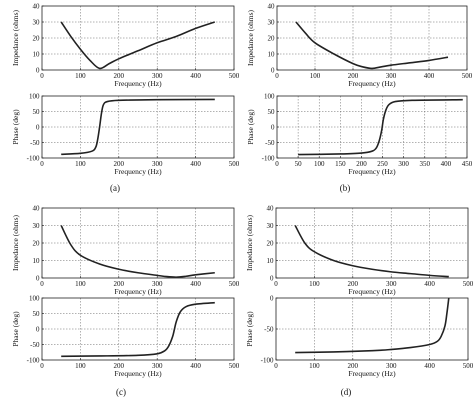 The width and height of the screenshot is (474, 401). I want to click on x-tick-label: 350, so click(425, 164).